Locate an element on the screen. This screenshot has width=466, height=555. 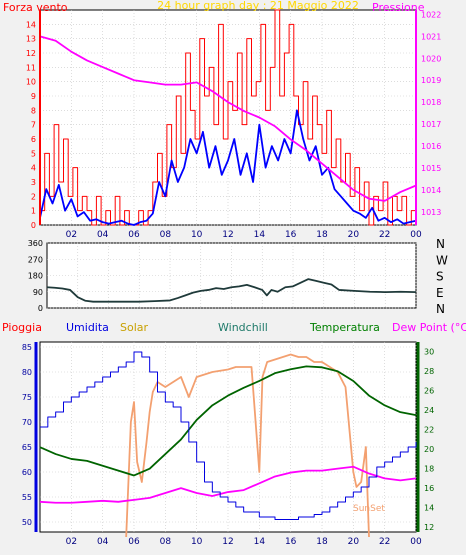
y-right-tick-label: 28 is located at coordinates (429, 371).